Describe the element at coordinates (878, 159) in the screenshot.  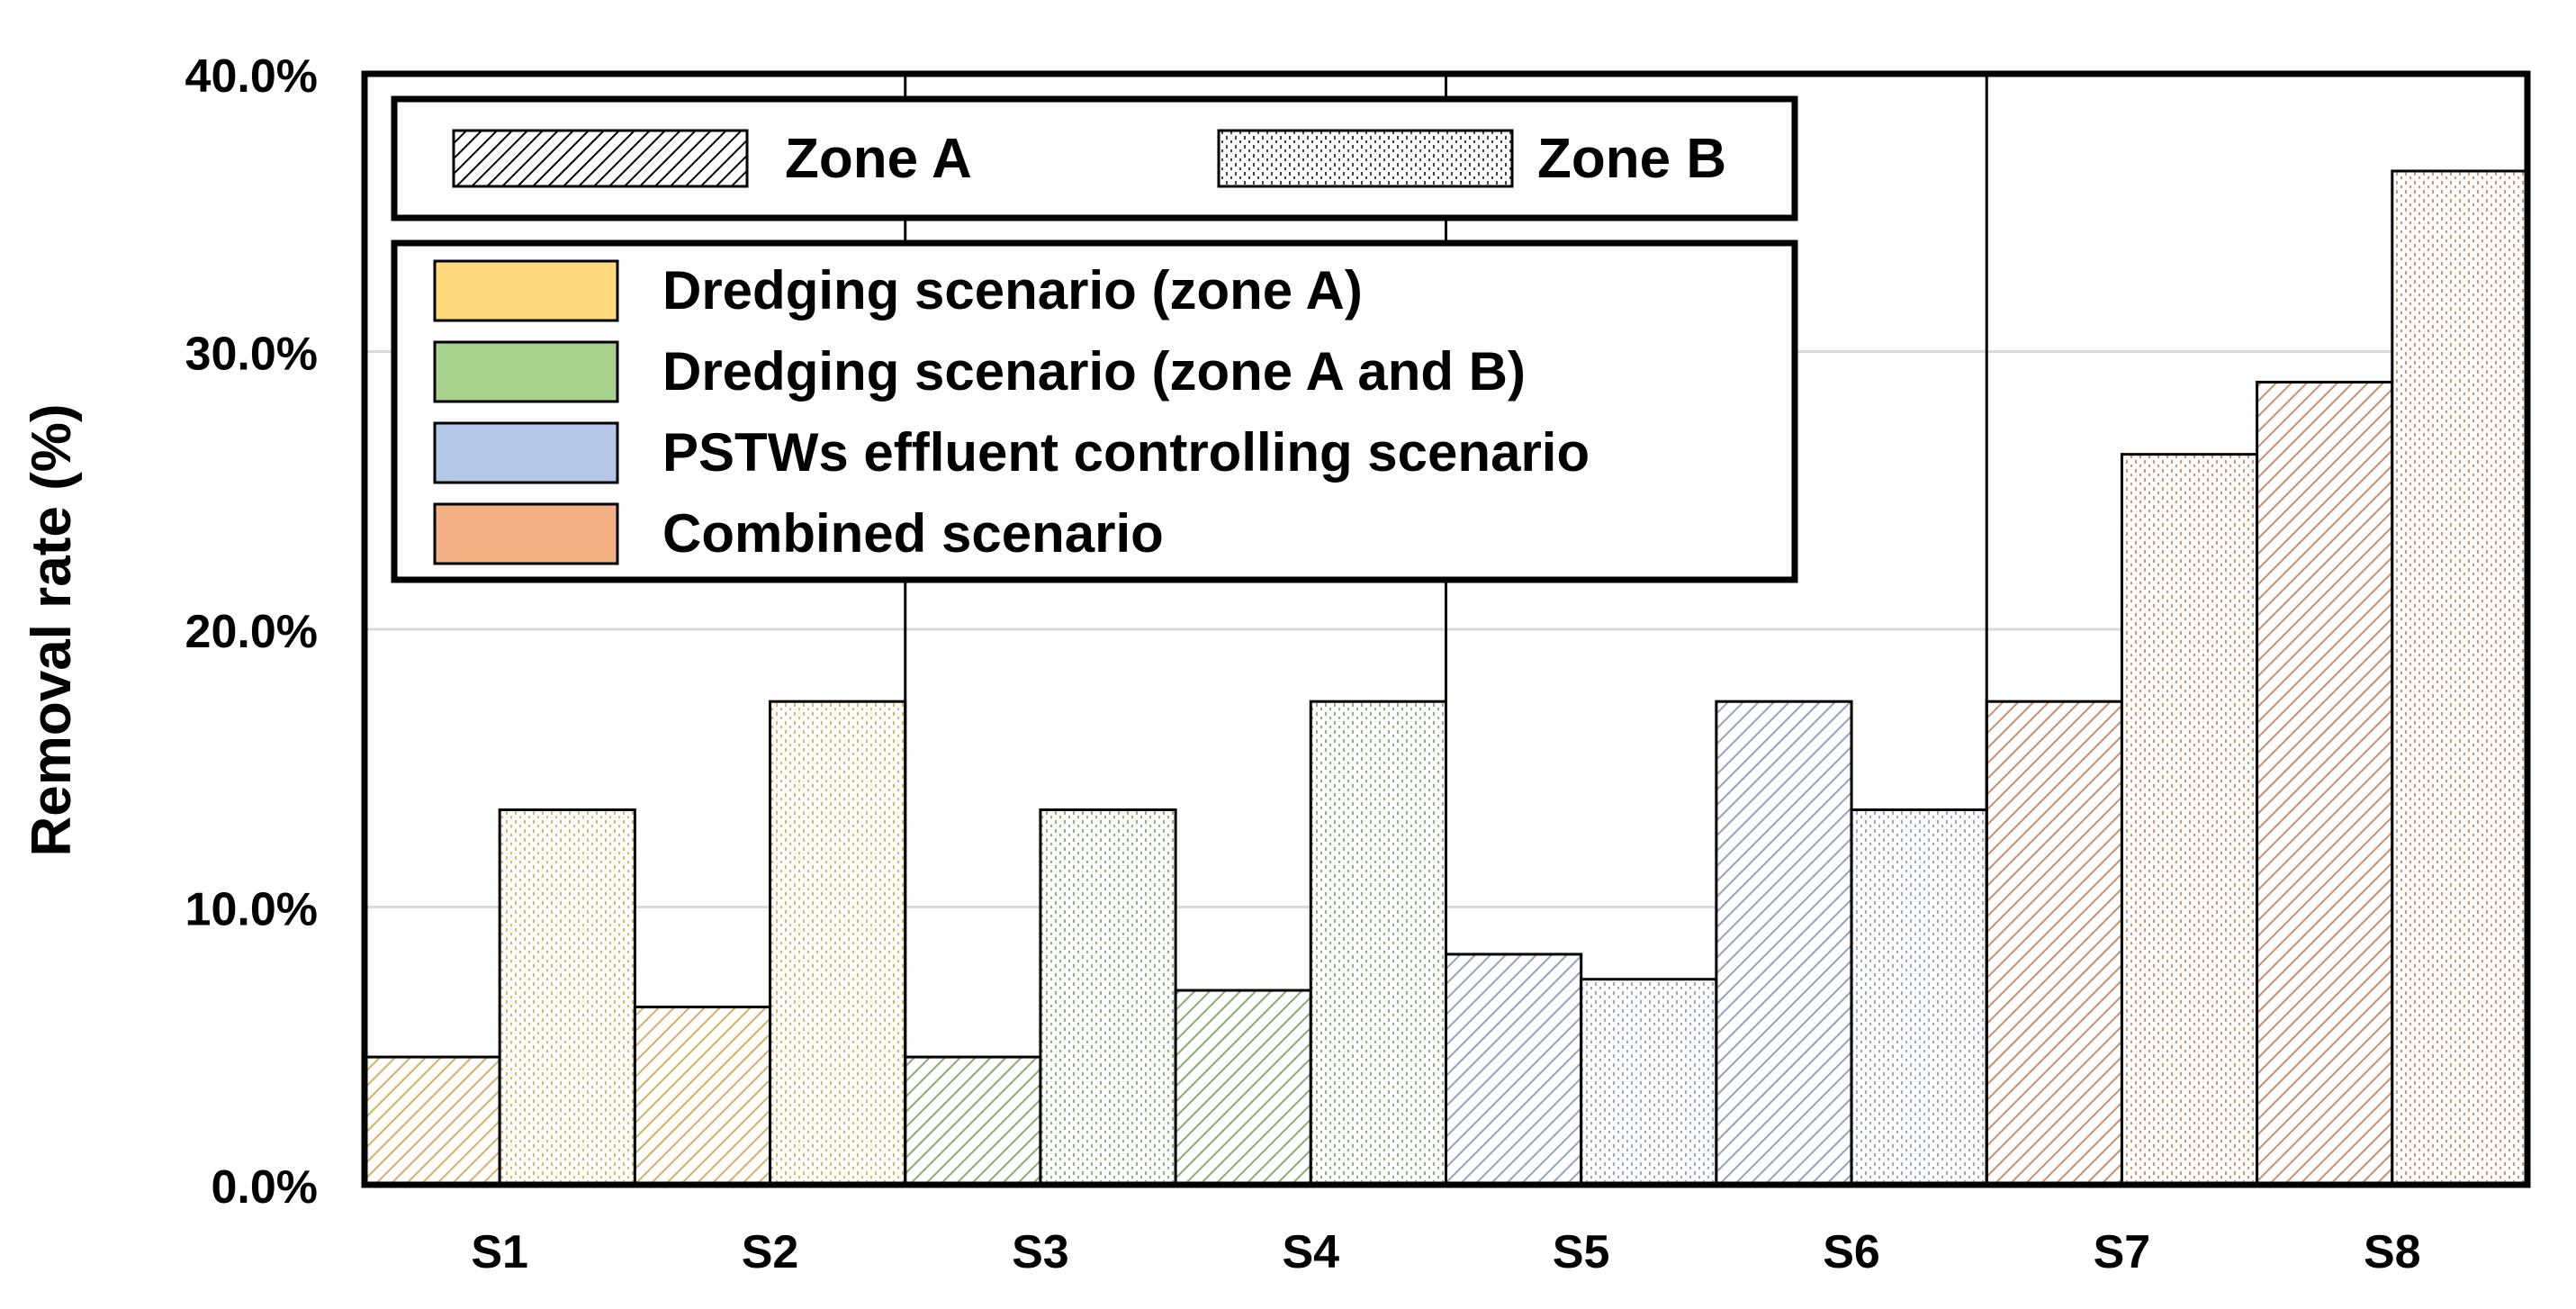
I see `zone-legend-label: Zone A` at that location.